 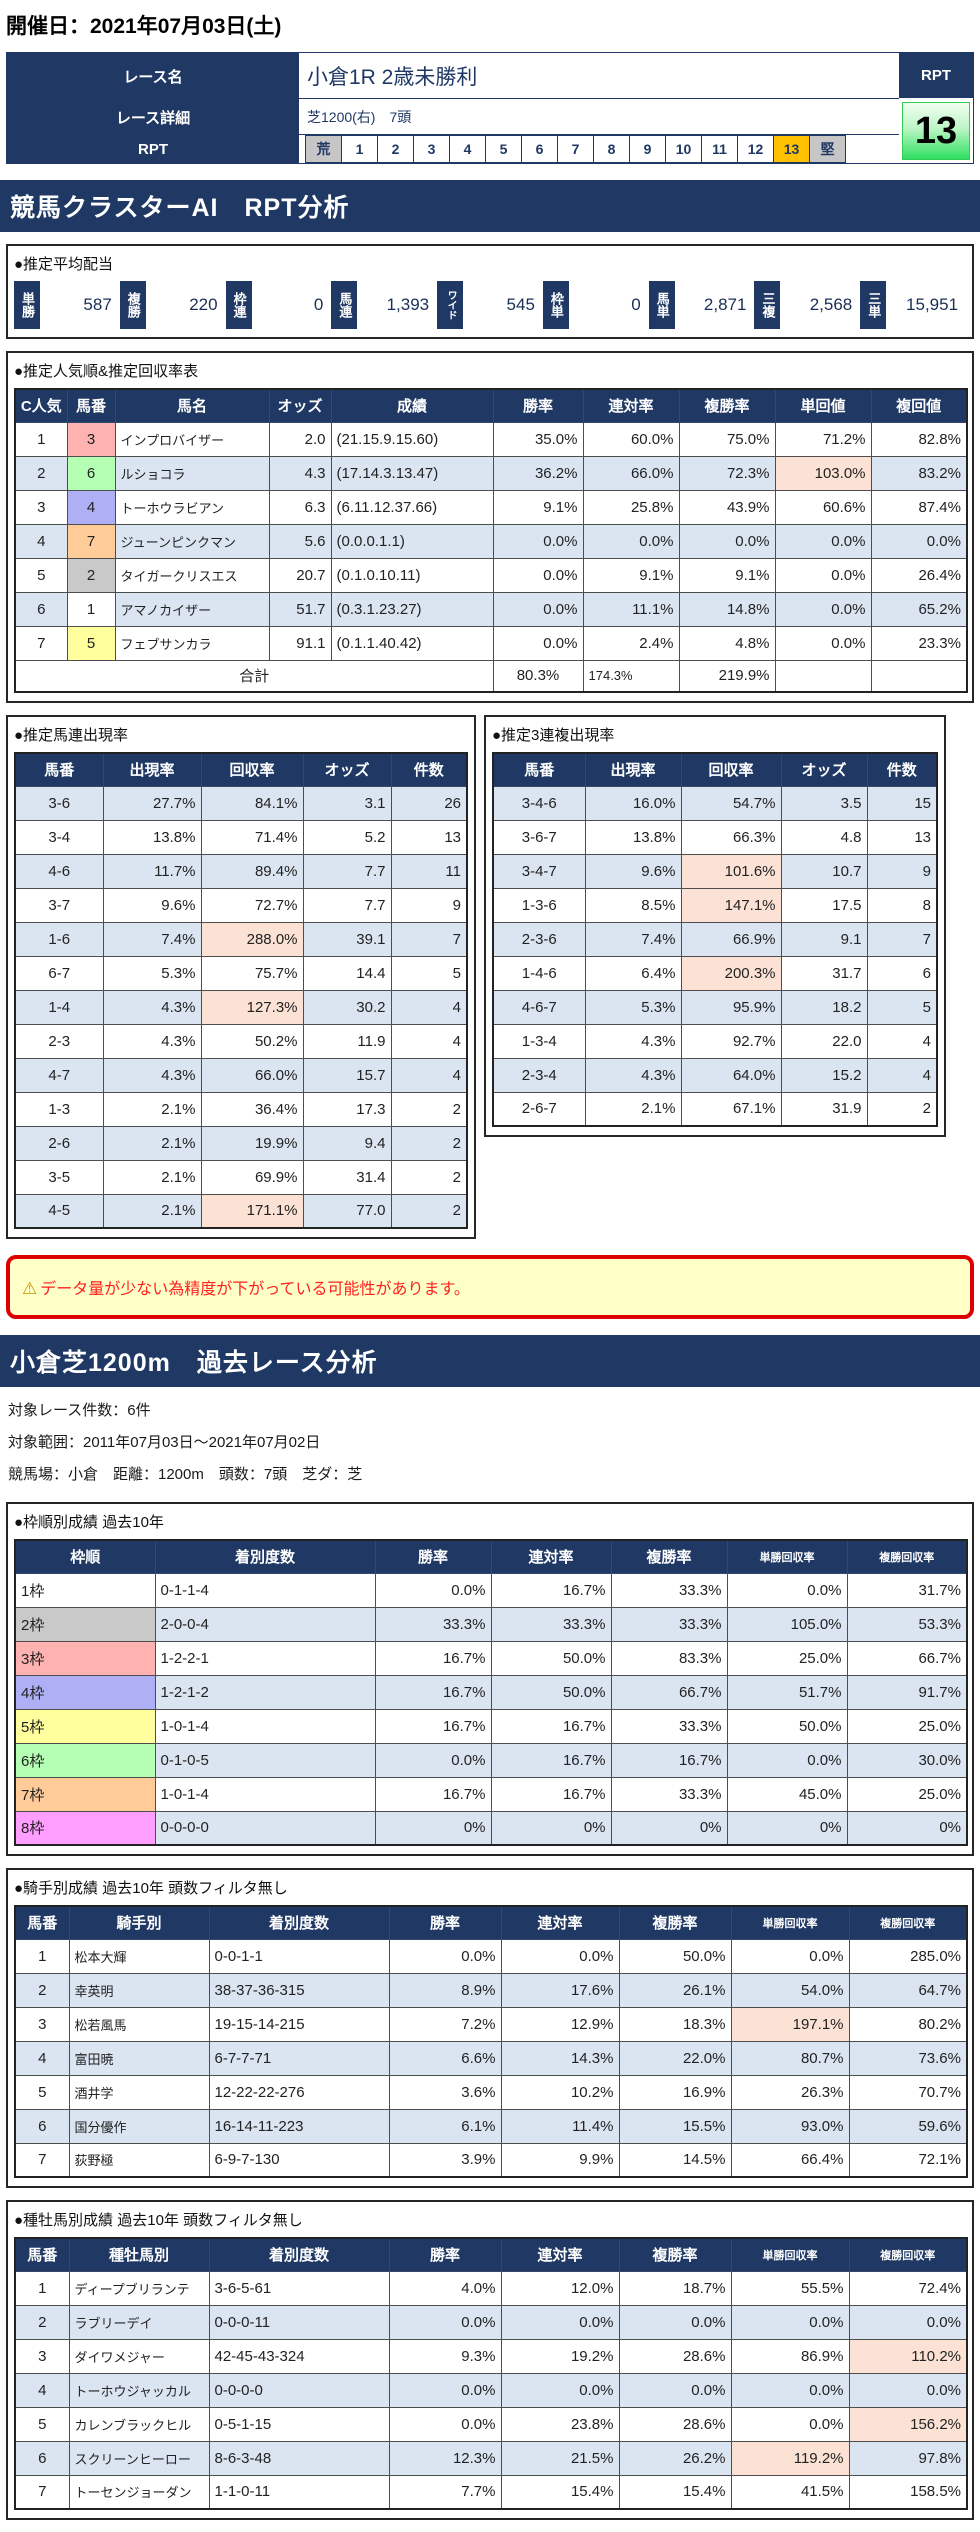 I want to click on umaren-cell: 15.7, so click(x=347, y=1075).